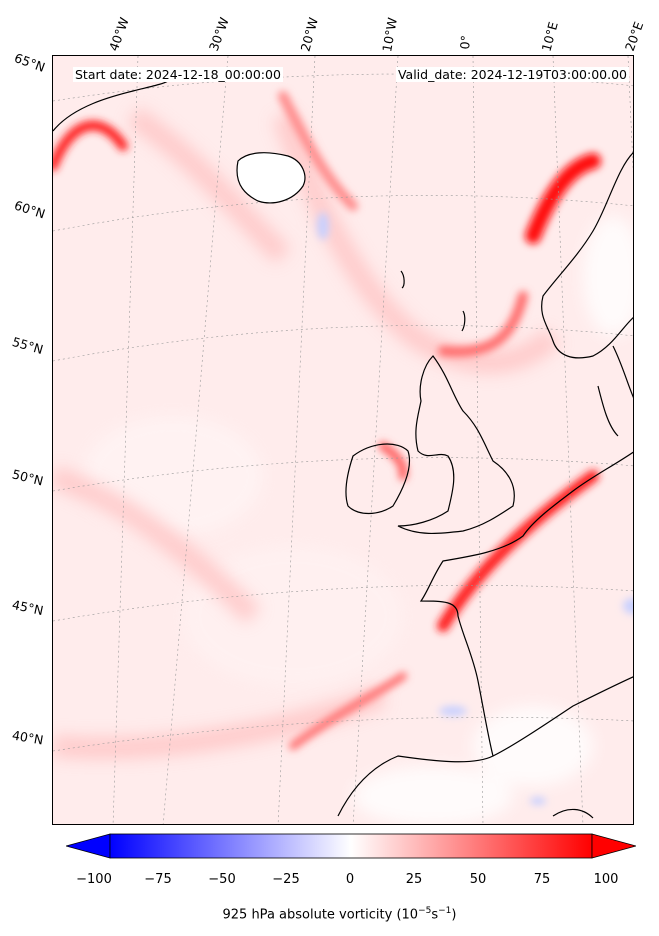 This screenshot has height=936, width=659. What do you see at coordinates (27, 477) in the screenshot?
I see `lat-label-50n: 50°N` at bounding box center [27, 477].